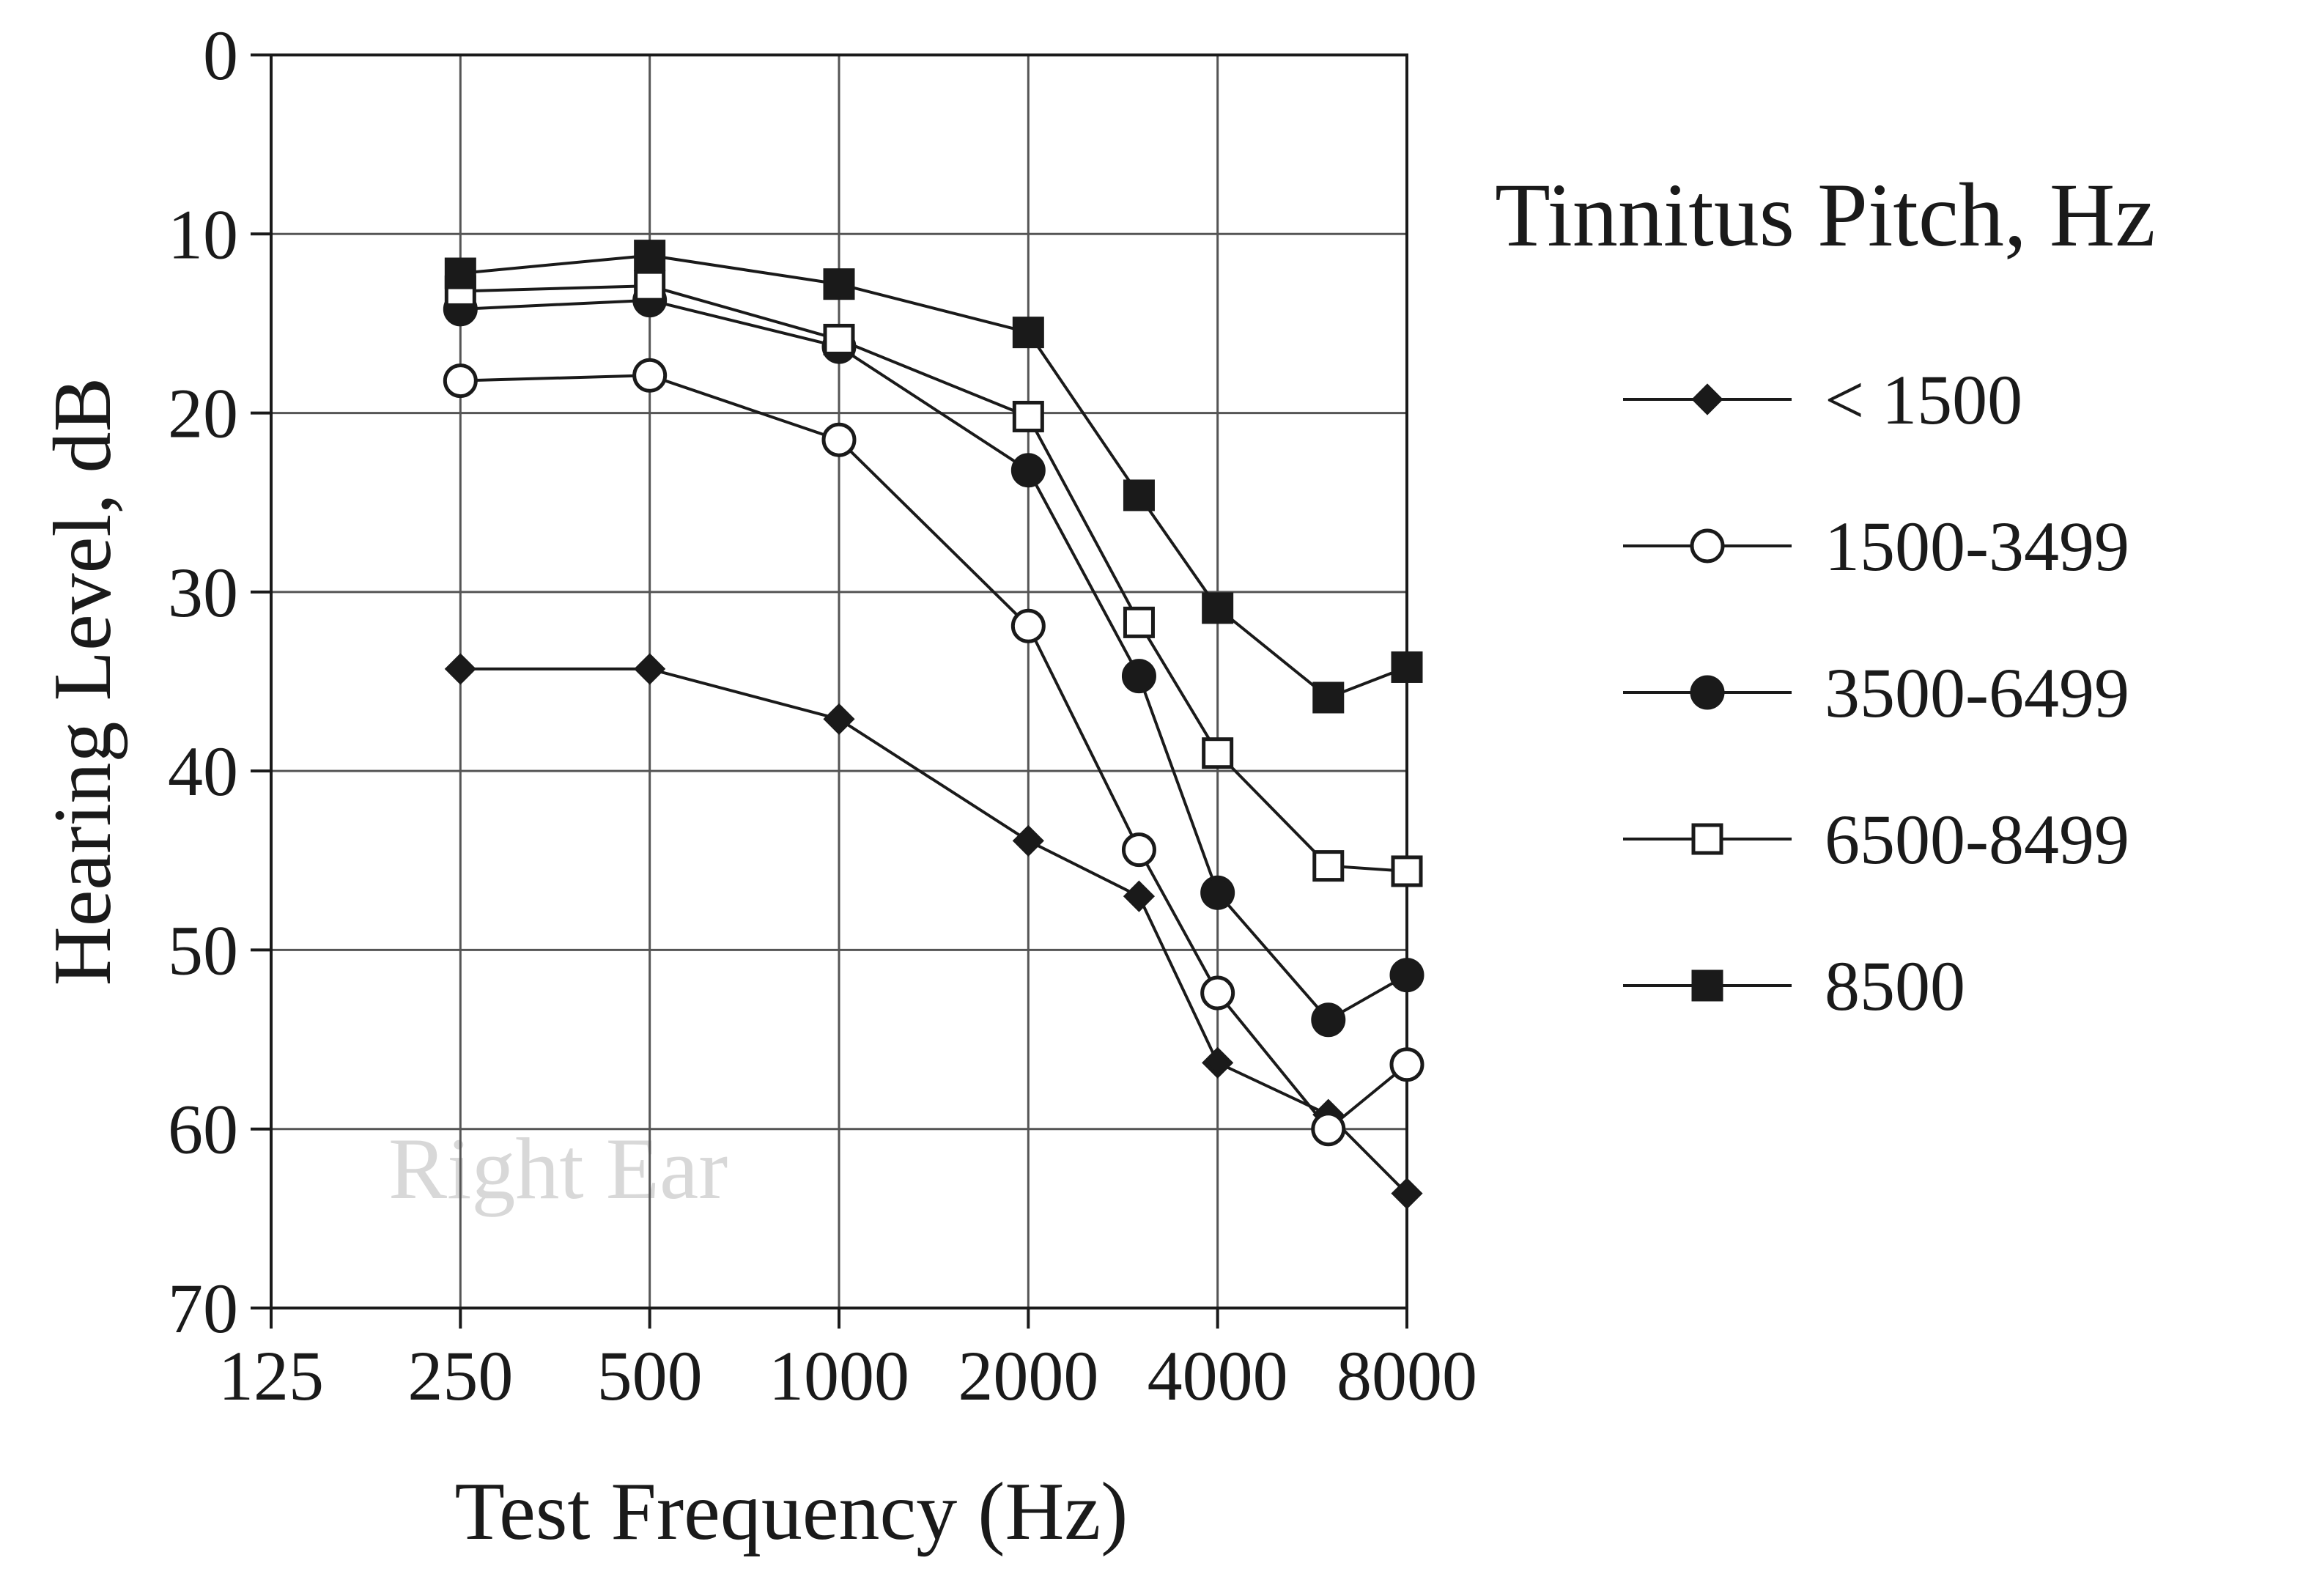 The image size is (2306, 1596). I want to click on watermark-label: Right Ear, so click(558, 1168).